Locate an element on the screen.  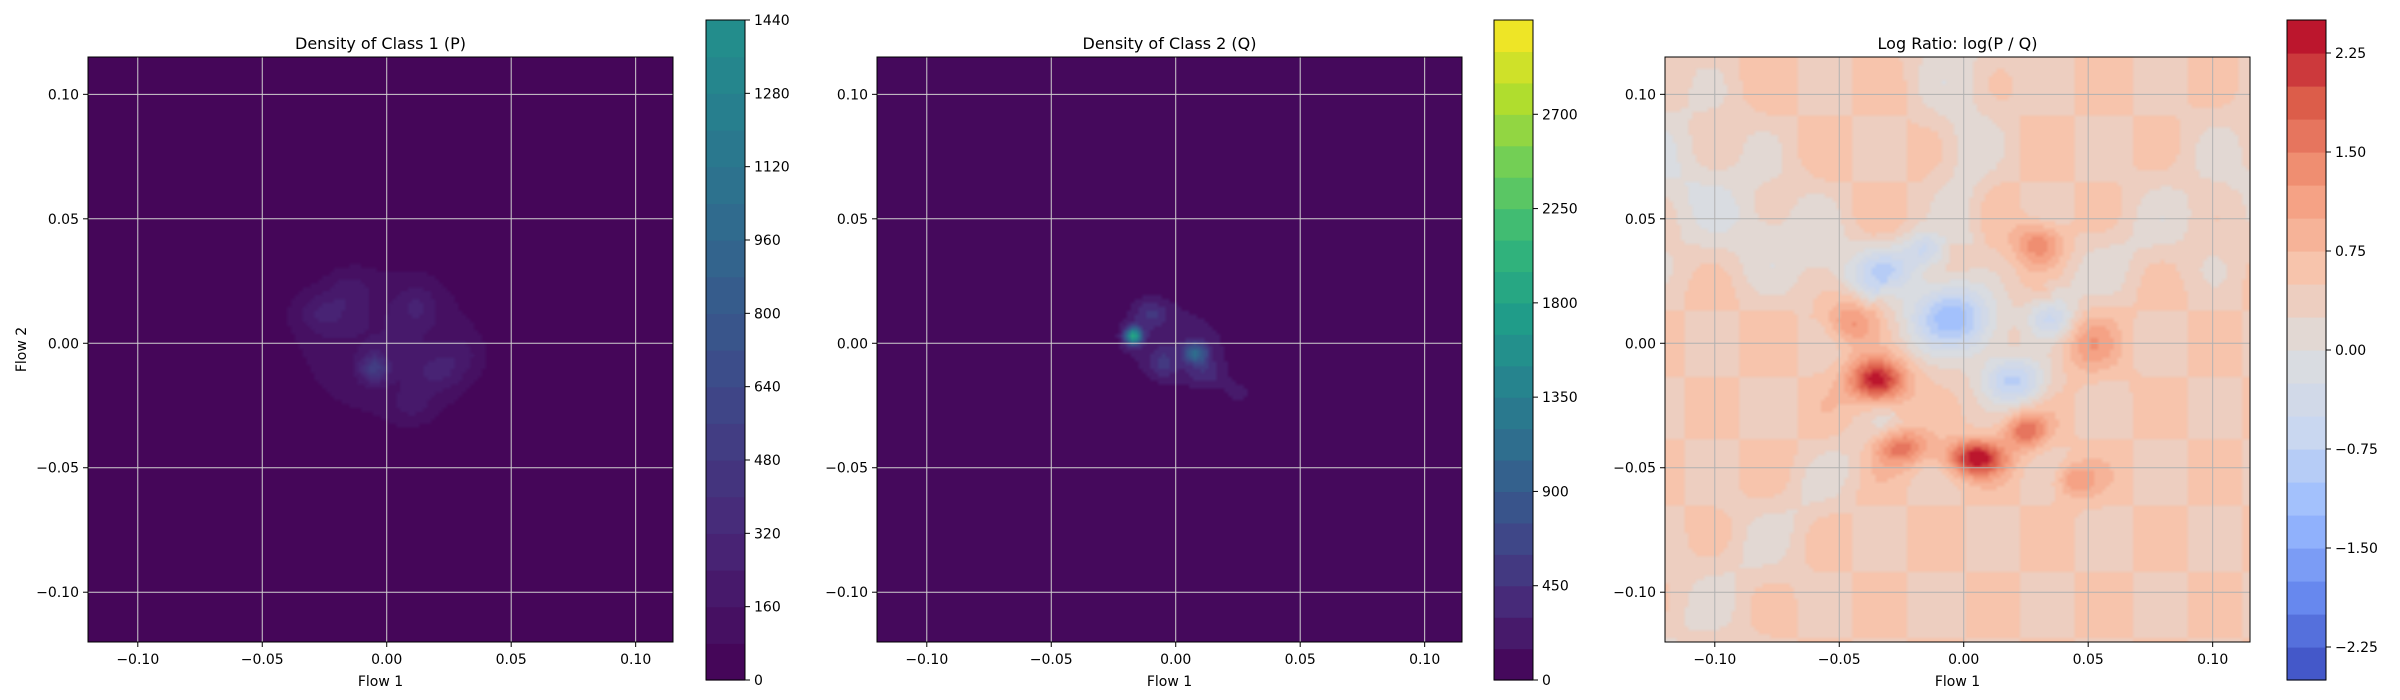
colorbar-tick-label-9: 1440 is located at coordinates (772, 21).